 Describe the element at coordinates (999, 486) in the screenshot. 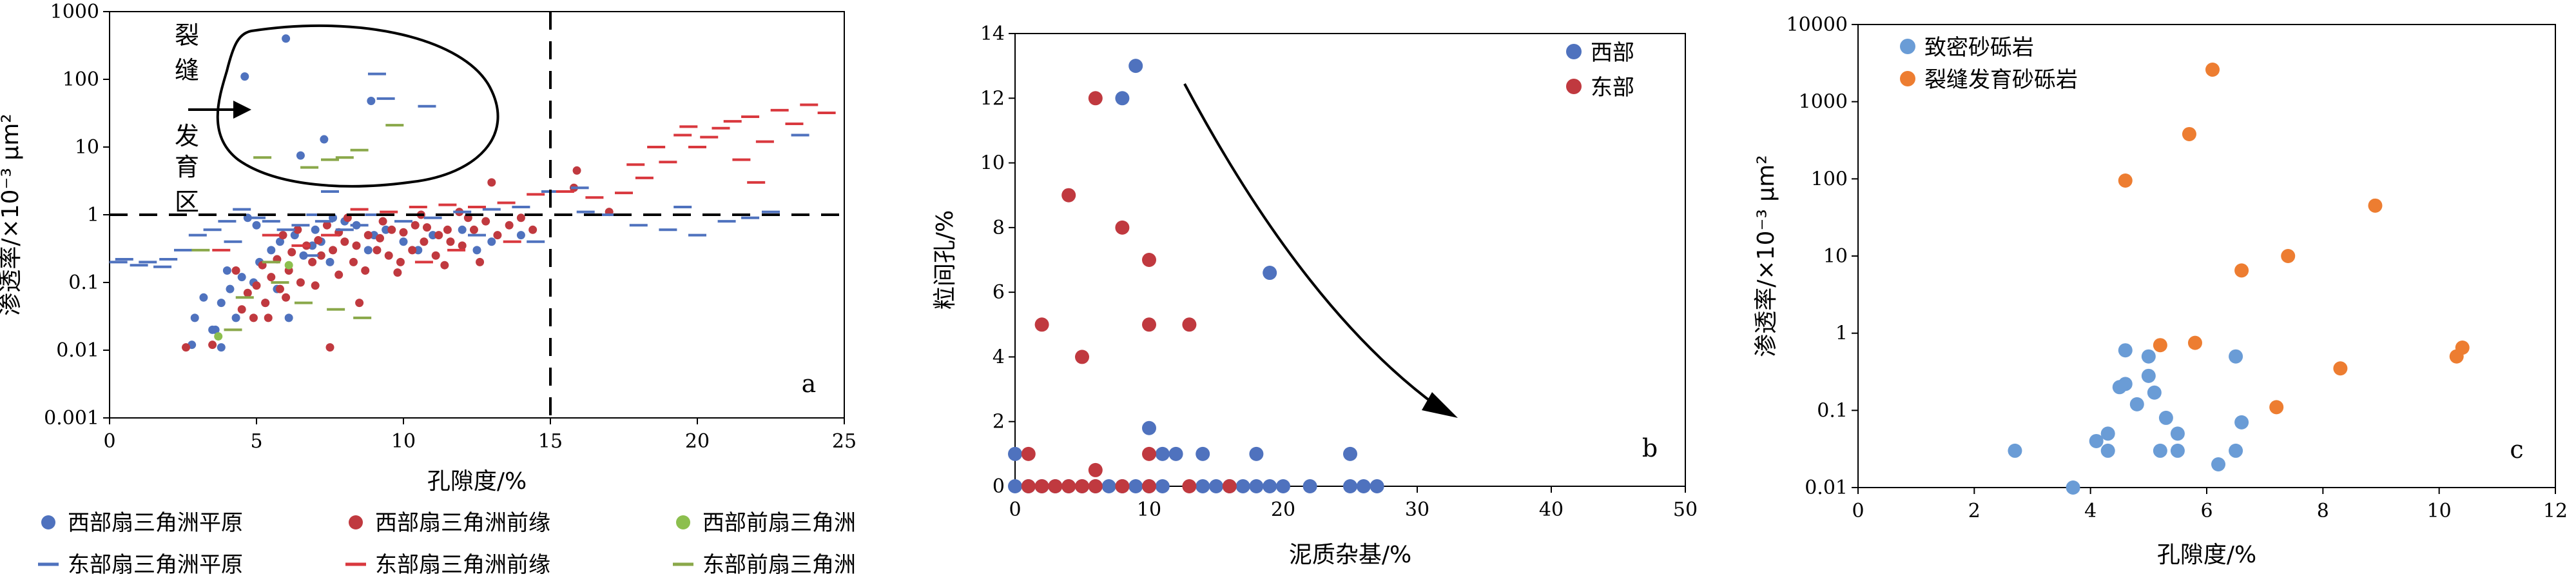

I see `panel-b-ytick-label: 0` at that location.